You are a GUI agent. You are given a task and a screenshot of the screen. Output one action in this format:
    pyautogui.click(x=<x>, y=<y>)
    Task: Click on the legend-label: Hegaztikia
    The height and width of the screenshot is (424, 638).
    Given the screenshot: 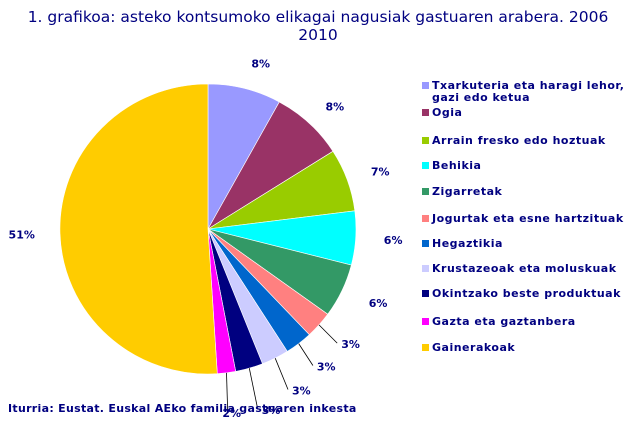 What is the action you would take?
    pyautogui.click(x=467, y=243)
    